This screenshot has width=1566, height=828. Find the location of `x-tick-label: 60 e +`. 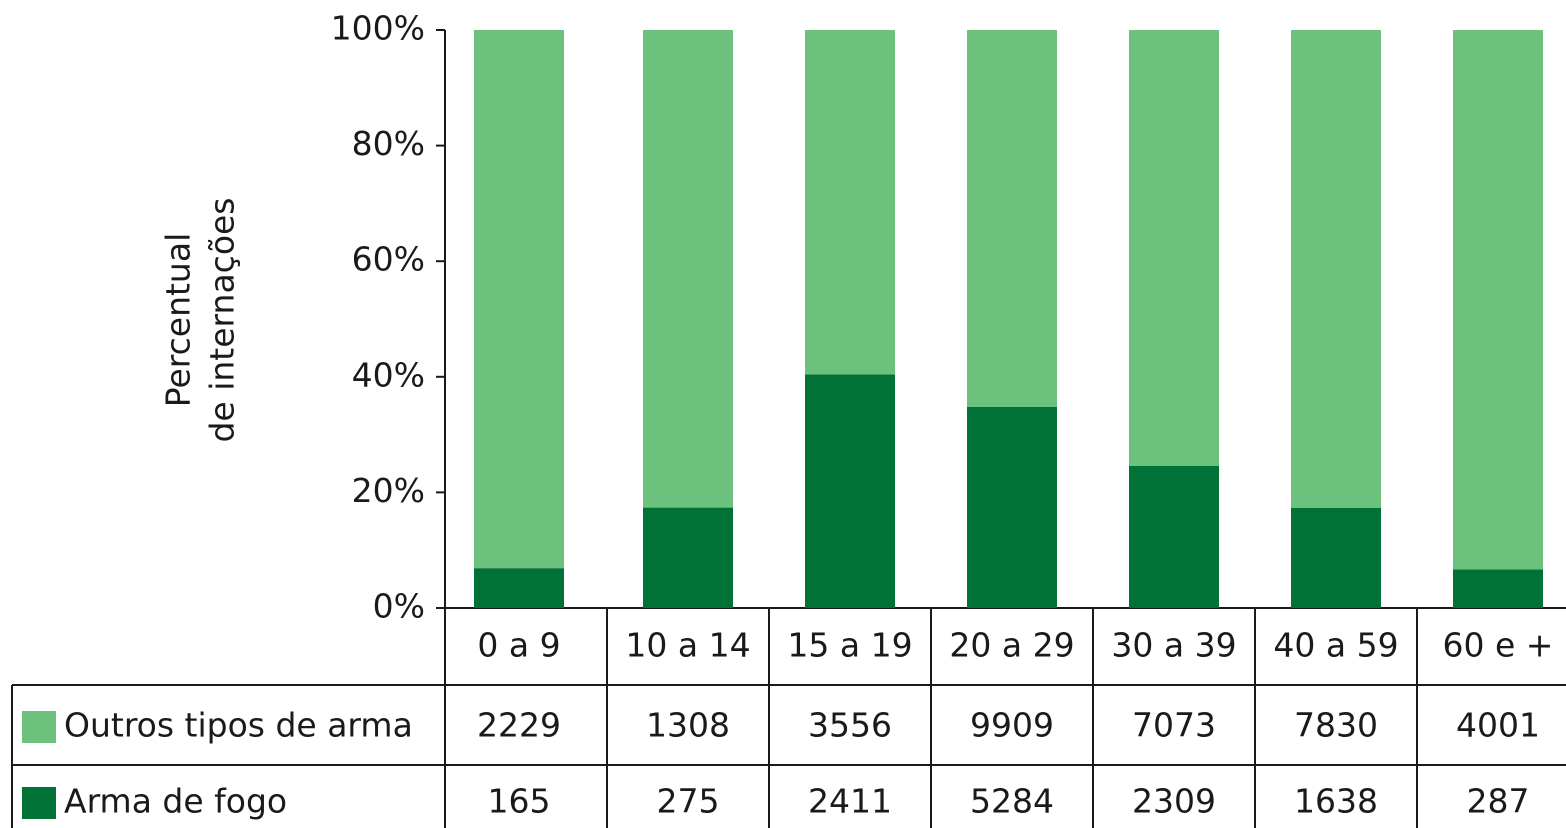

x-tick-label: 60 e + is located at coordinates (1498, 645).